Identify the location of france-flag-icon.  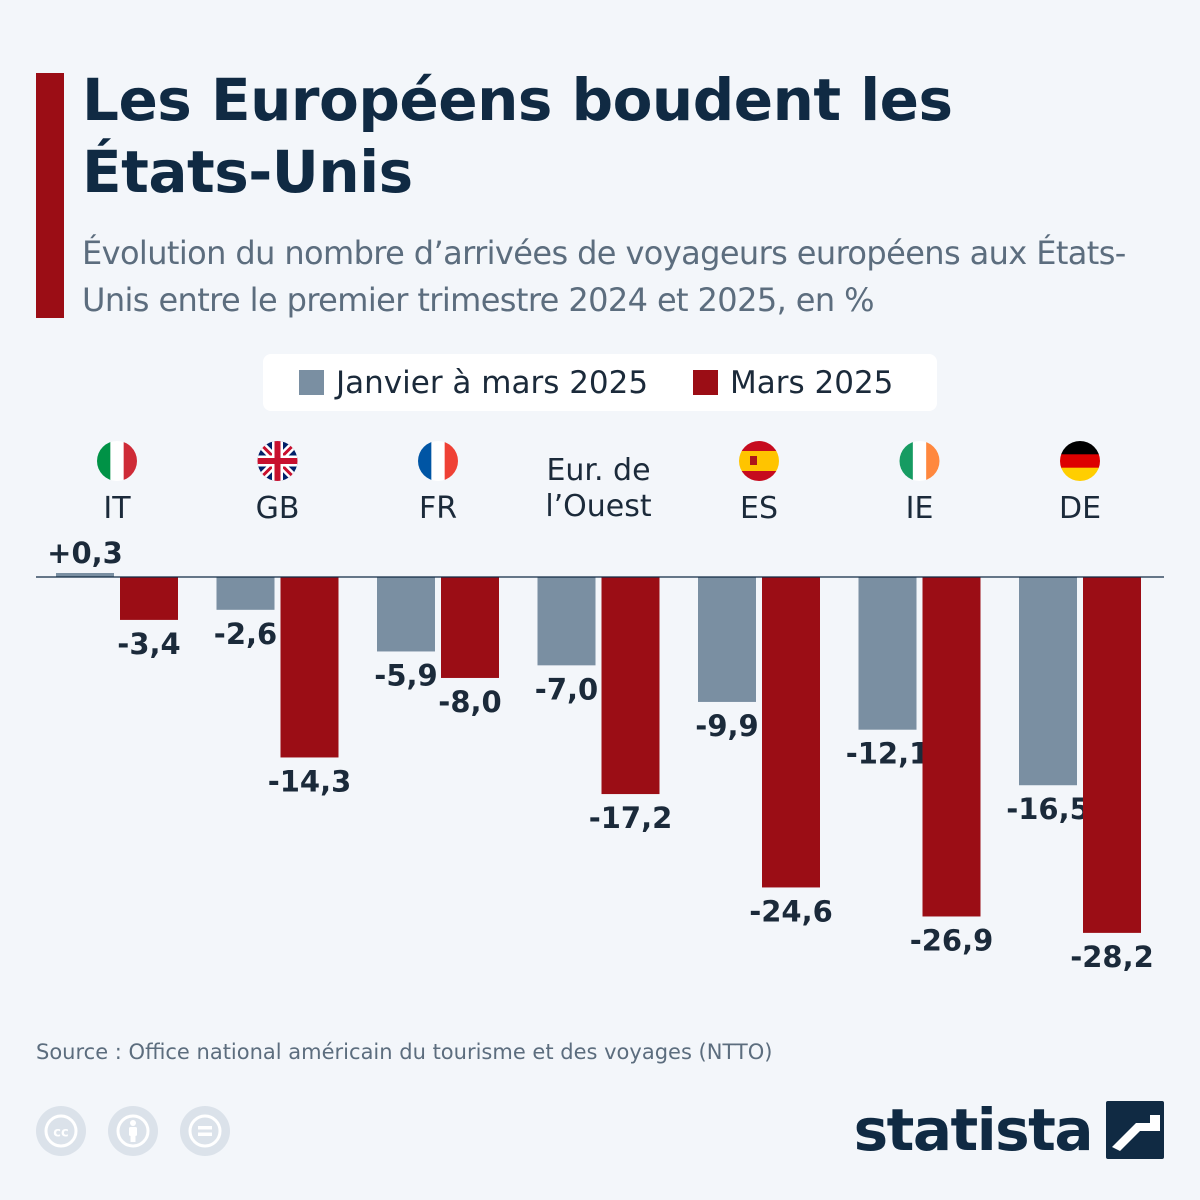
(438, 461).